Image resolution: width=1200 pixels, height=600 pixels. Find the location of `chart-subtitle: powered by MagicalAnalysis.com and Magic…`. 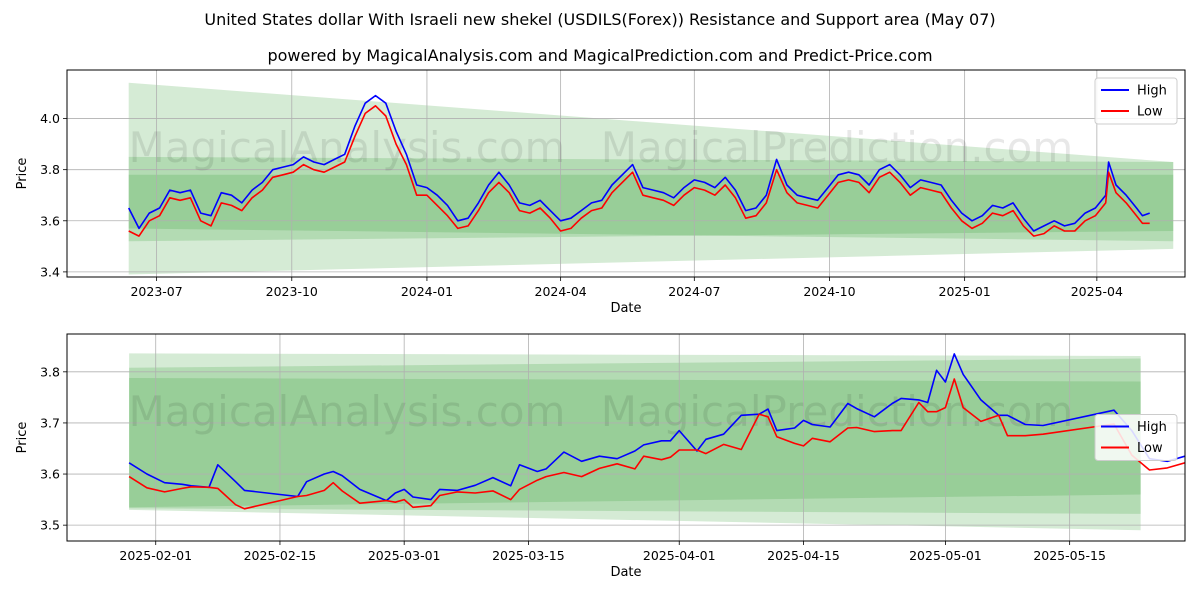

chart-subtitle: powered by MagicalAnalysis.com and Magic… is located at coordinates (600, 55).